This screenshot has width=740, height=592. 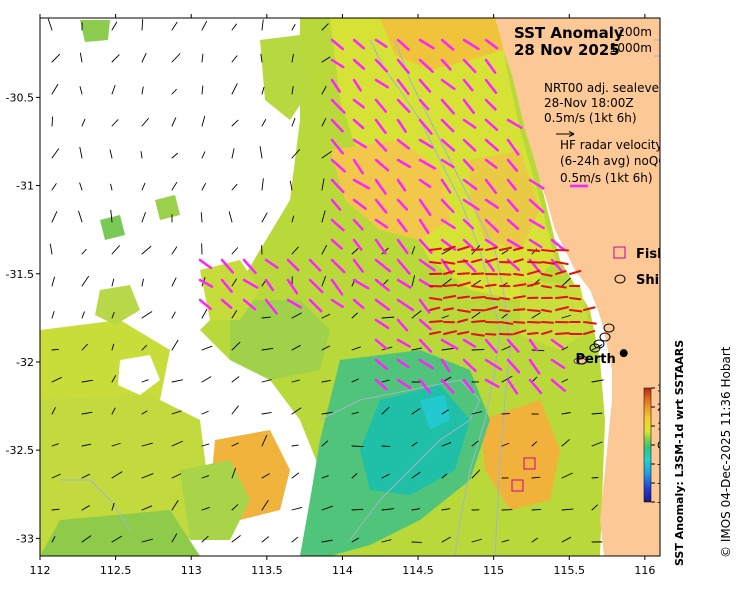 I want to click on fishsoop-marker, so click(x=517, y=485).